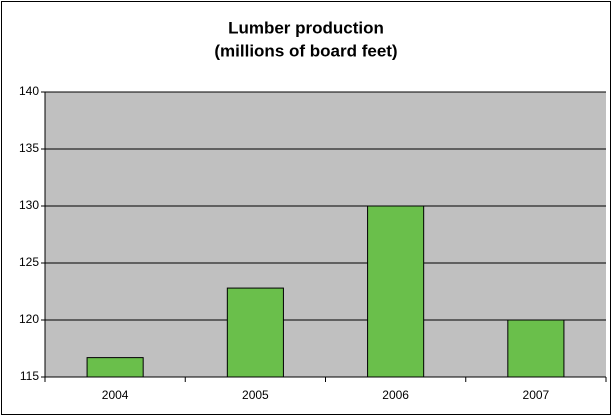  Describe the element at coordinates (29, 91) in the screenshot. I see `y-tick-label: 140` at that location.